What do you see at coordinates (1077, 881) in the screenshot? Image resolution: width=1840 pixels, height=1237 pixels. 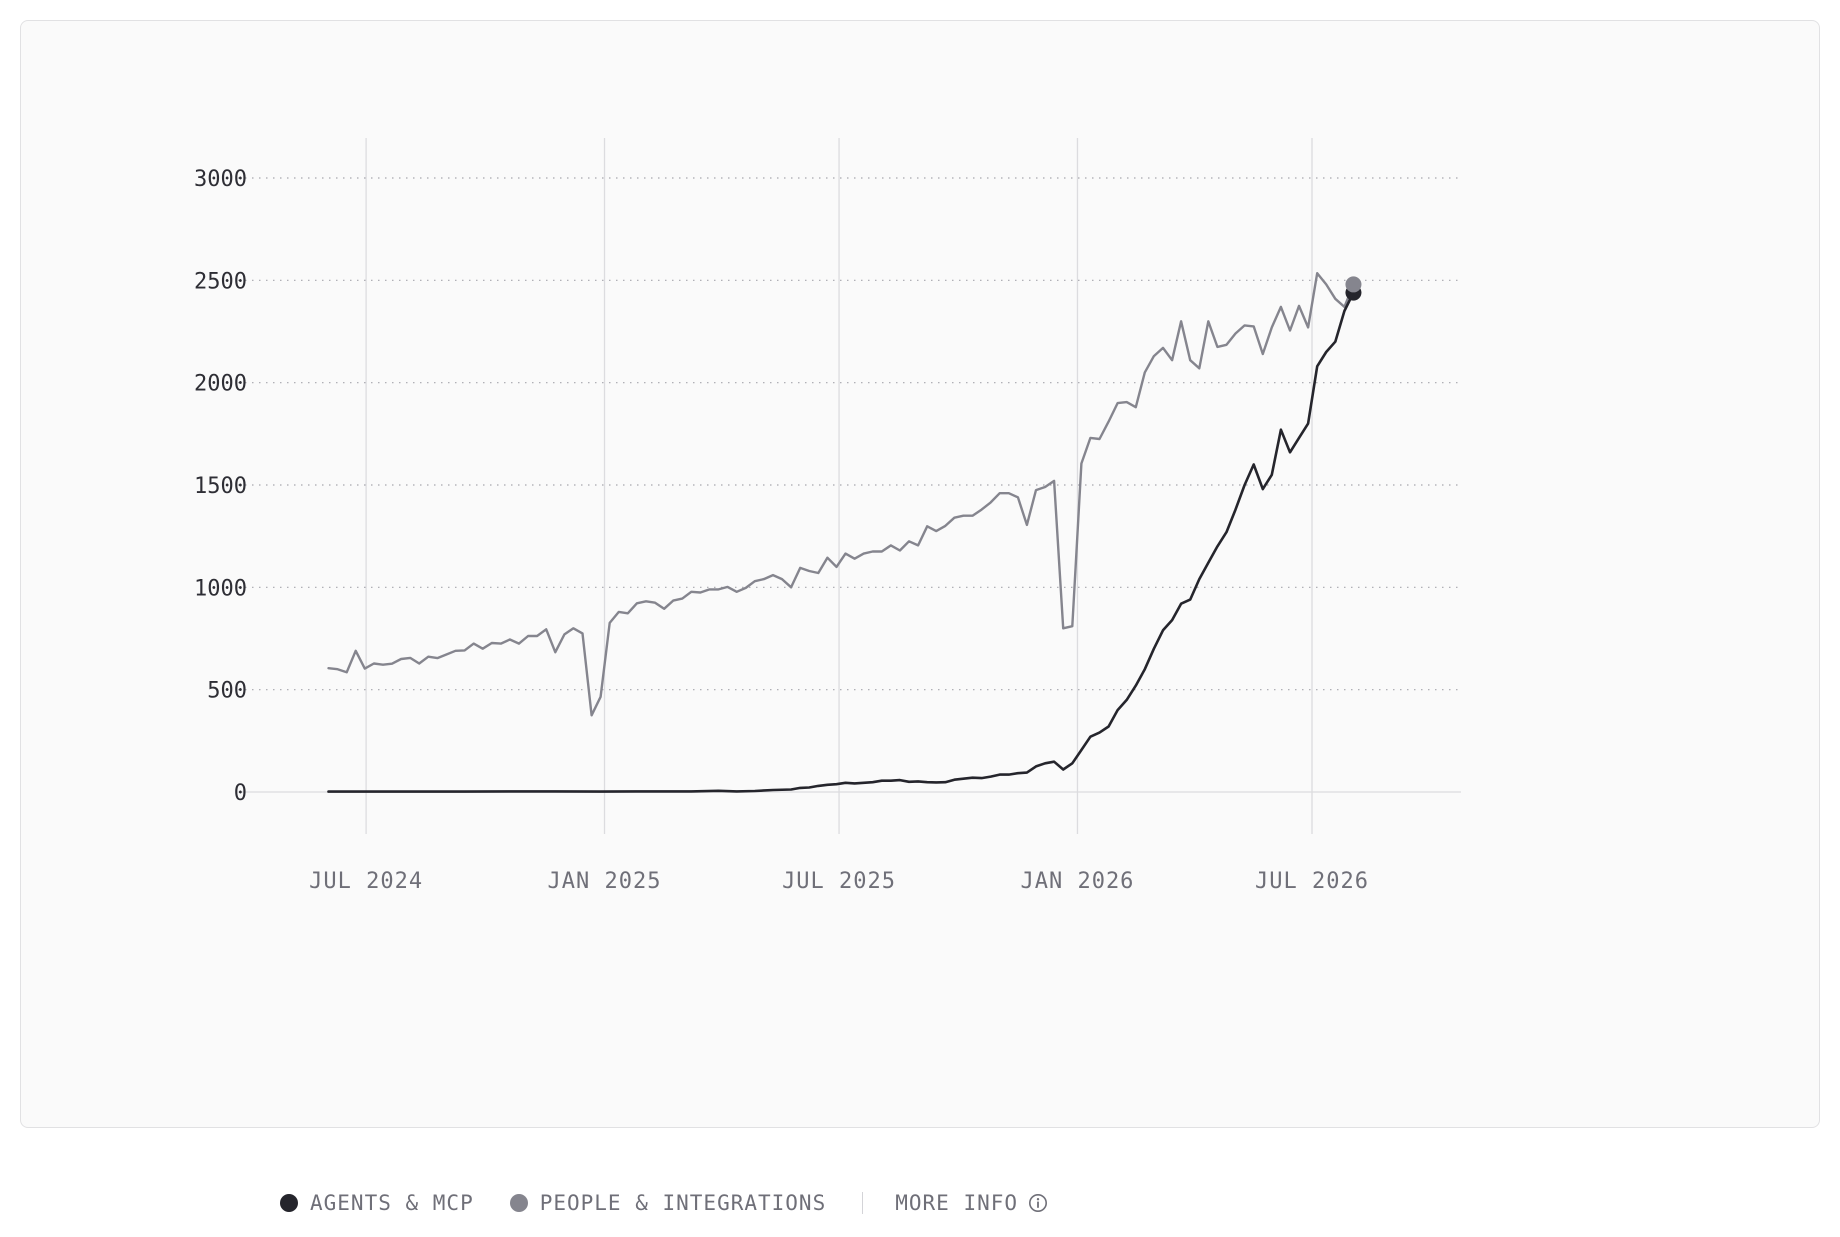 I see `x-tick-label: JAN 2026` at bounding box center [1077, 881].